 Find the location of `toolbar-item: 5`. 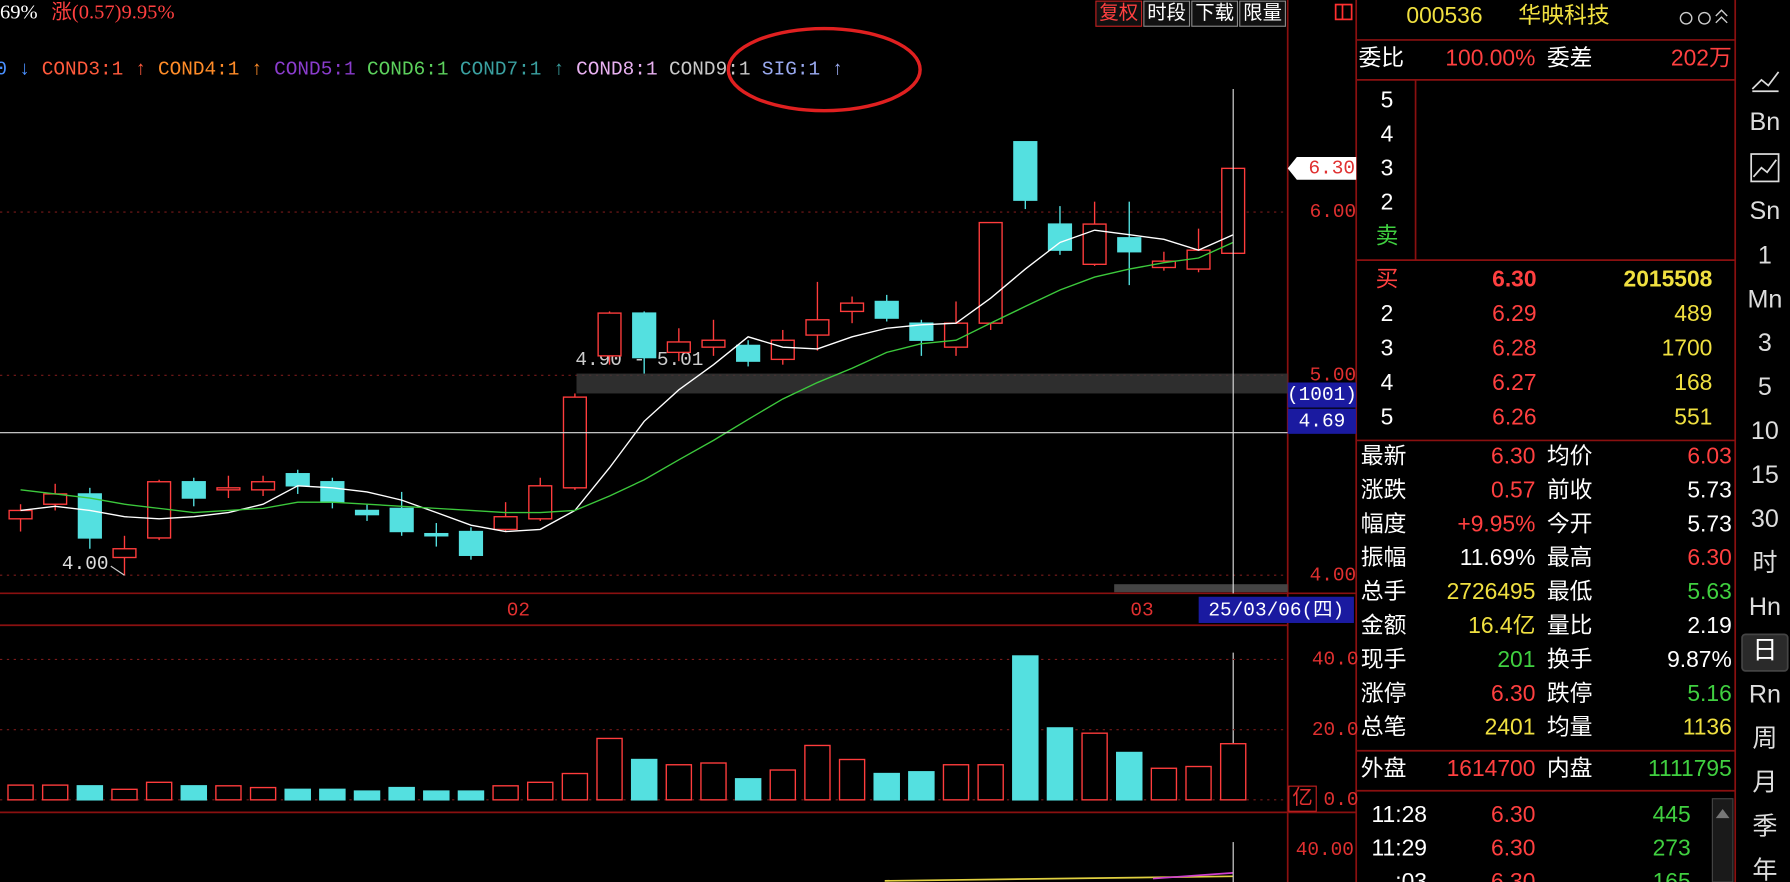

toolbar-item: 5 is located at coordinates (1765, 387).